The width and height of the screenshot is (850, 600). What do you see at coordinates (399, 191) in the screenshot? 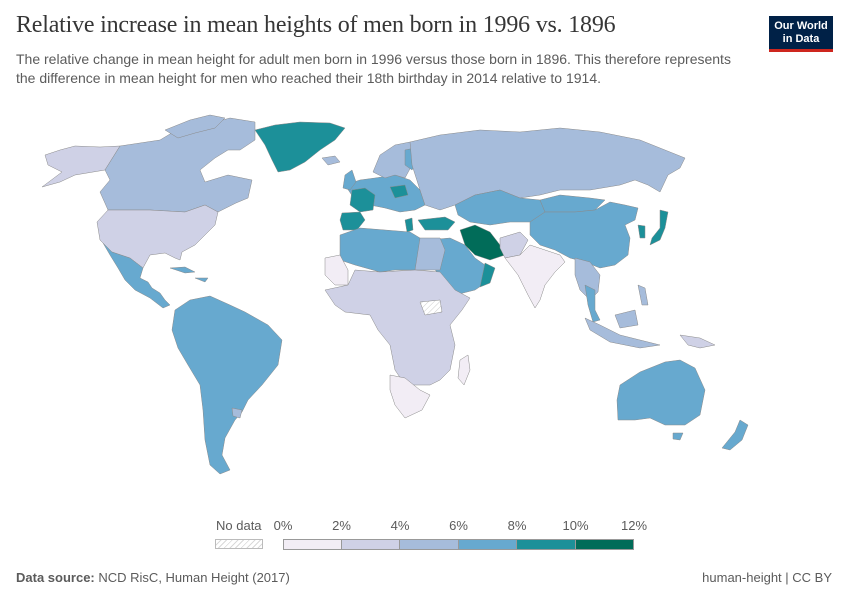
I see `region-poland` at bounding box center [399, 191].